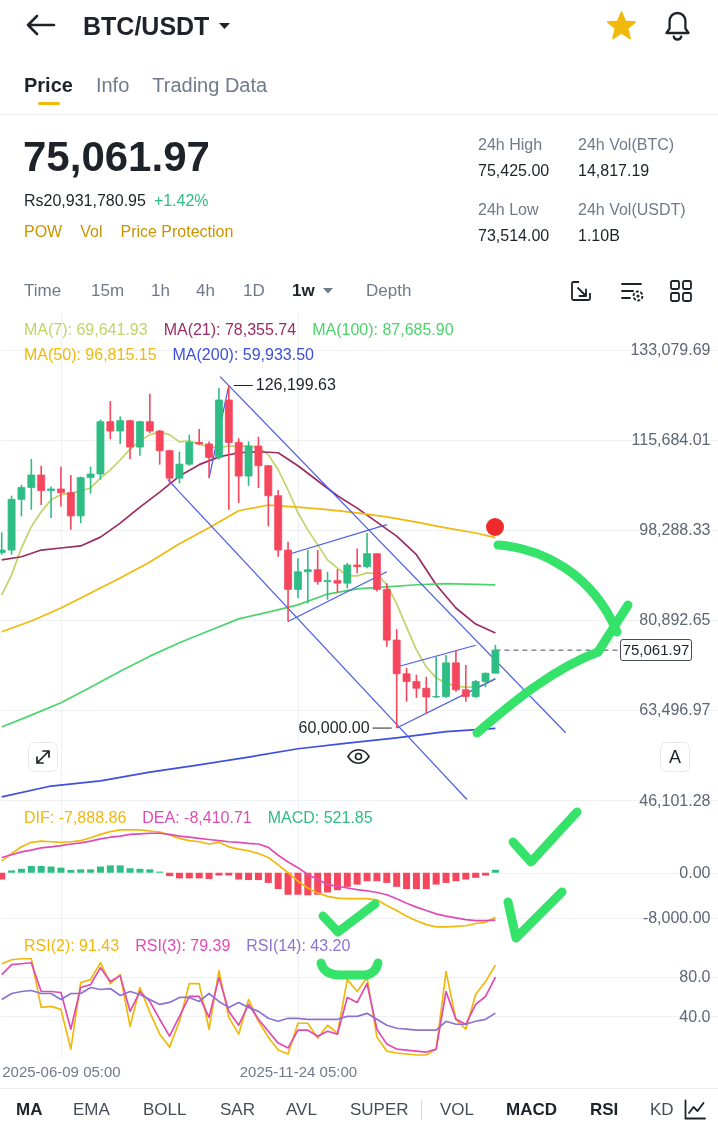 The height and width of the screenshot is (1146, 718). I want to click on text: 75,061.97, so click(116, 156).